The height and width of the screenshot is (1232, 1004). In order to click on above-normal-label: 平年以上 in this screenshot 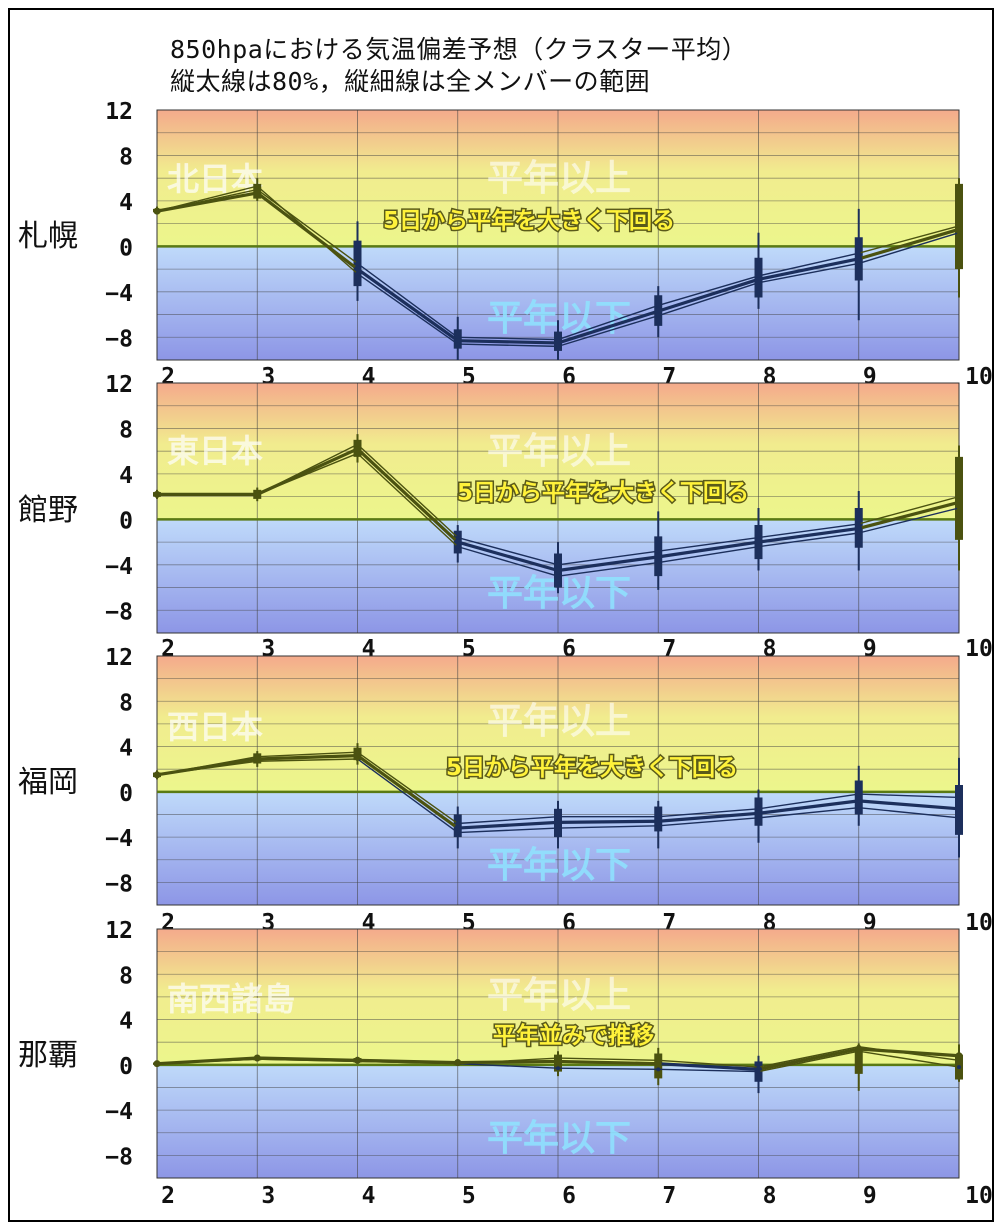, I will do `click(559, 178)`.